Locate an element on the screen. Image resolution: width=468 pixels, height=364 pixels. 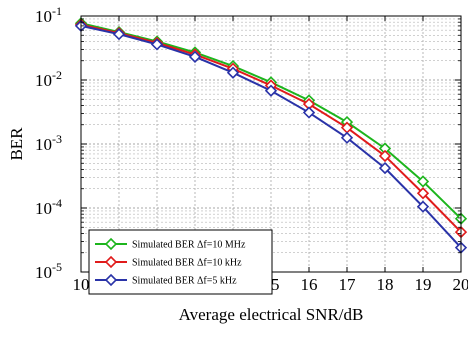
y-tick-label: 10⁻³ is located at coordinates (48, 143).